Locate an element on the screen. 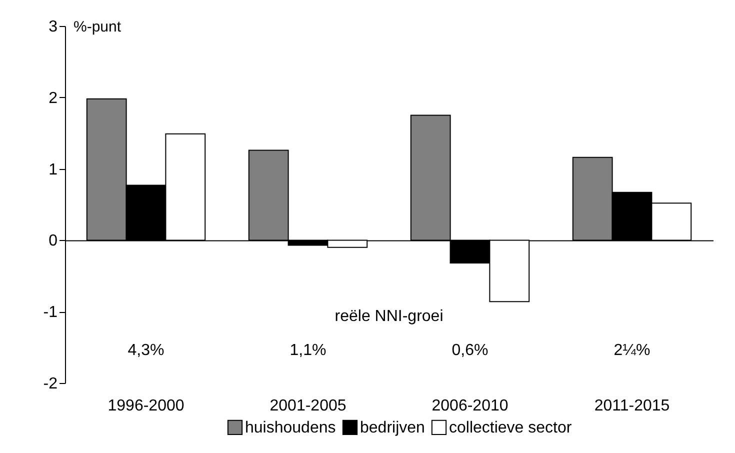  legend-label: collectieve sector is located at coordinates (510, 427).